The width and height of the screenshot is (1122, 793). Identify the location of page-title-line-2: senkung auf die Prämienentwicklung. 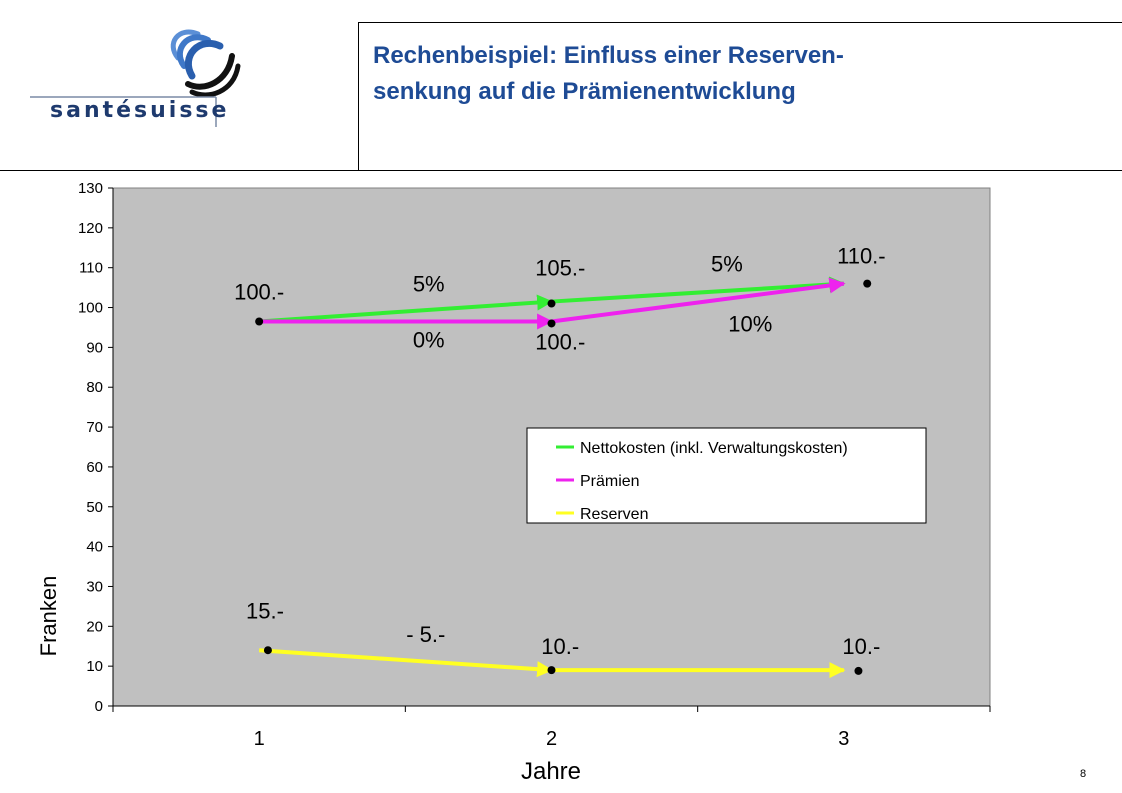
(584, 91).